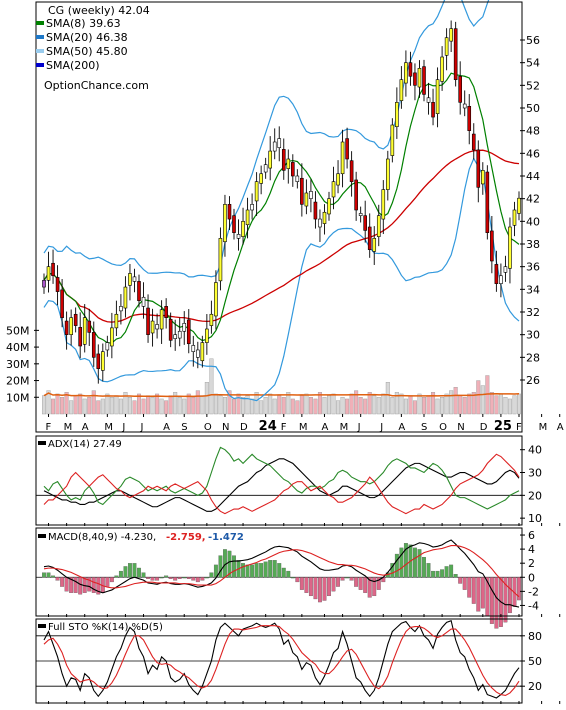 The width and height of the screenshot is (566, 710). What do you see at coordinates (533, 176) in the screenshot?
I see `price-tick-label: 44` at bounding box center [533, 176].